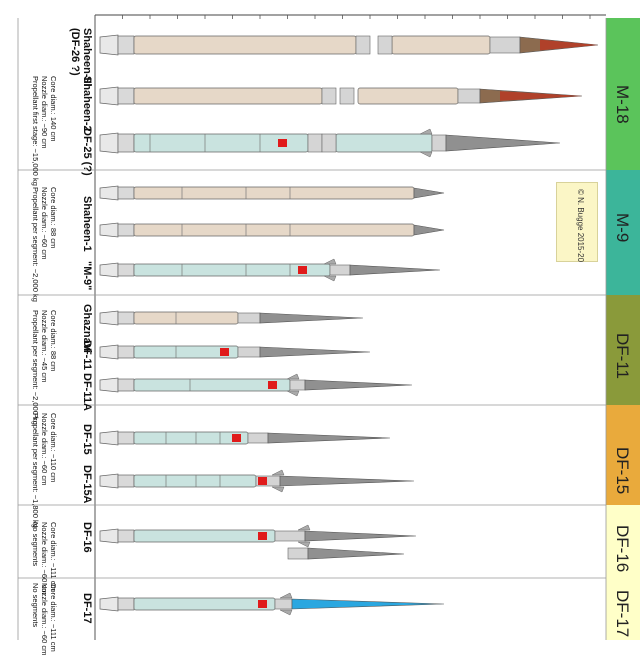  I want to click on missile-label-df15: DF-15, so click(87, 439).